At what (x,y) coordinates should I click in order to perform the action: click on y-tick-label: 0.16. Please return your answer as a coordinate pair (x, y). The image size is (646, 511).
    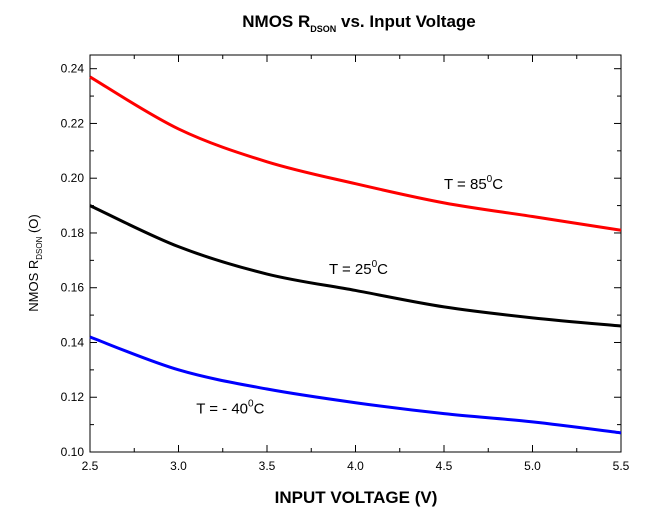
    Looking at the image, I should click on (73, 288).